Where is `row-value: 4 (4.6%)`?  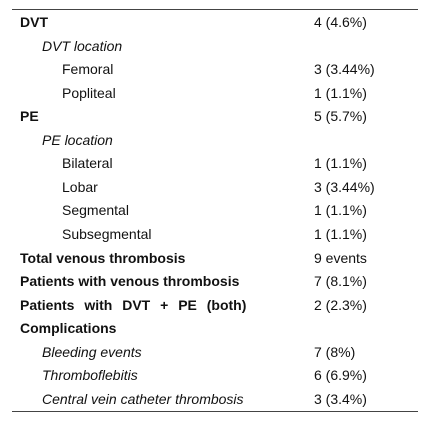 row-value: 4 (4.6%) is located at coordinates (340, 22).